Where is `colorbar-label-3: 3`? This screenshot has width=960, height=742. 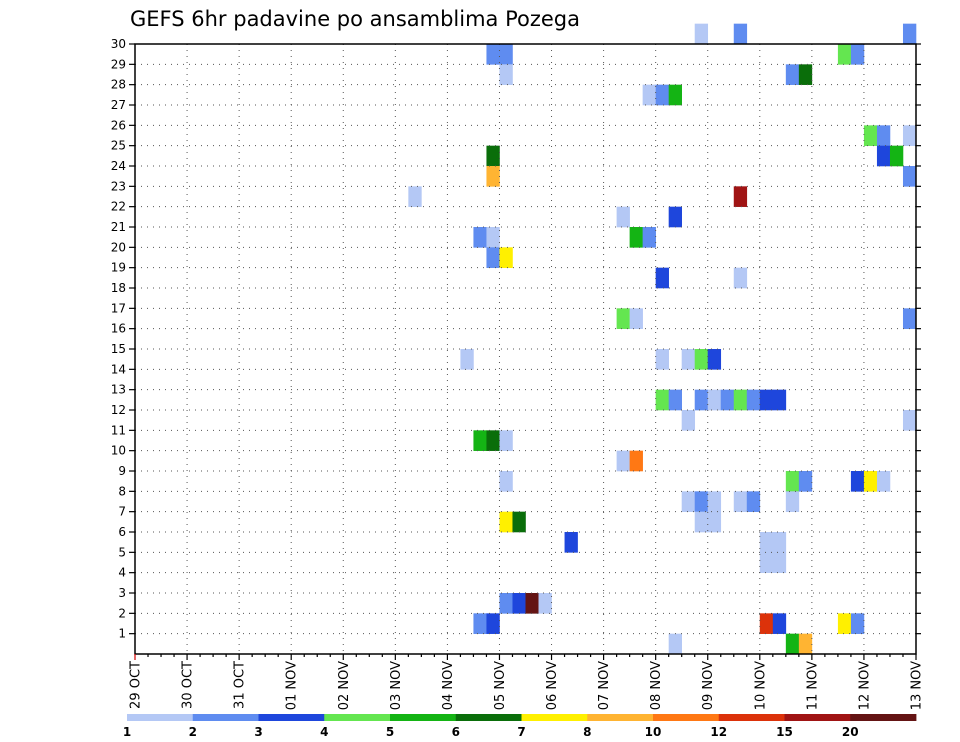 colorbar-label-3: 3 is located at coordinates (258, 732).